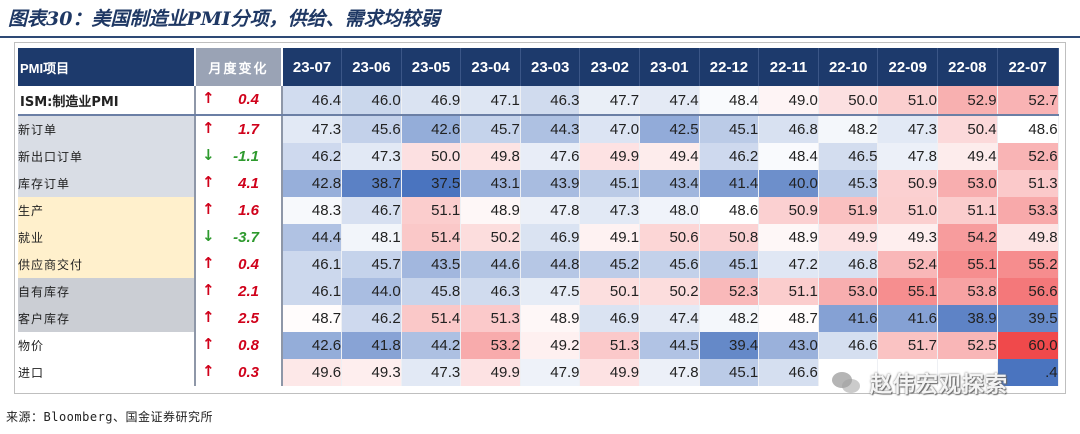 The width and height of the screenshot is (1080, 434). I want to click on change-value: 2.5, so click(248, 318).